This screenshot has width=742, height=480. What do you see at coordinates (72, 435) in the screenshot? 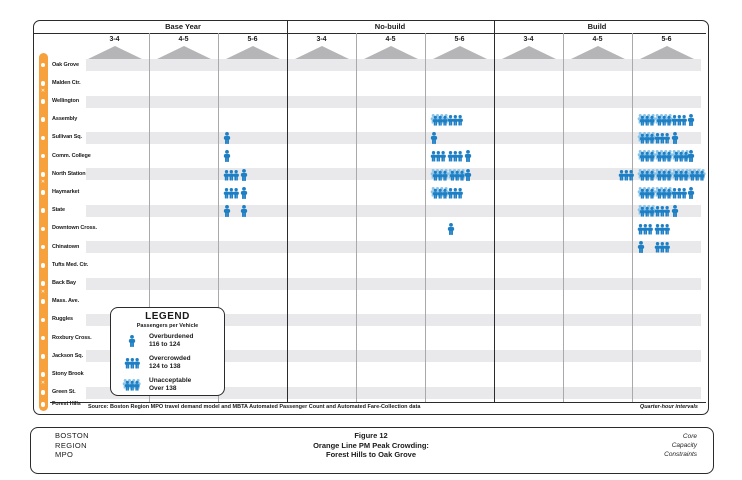
I see `mpo-line: BOSTON` at bounding box center [72, 435].